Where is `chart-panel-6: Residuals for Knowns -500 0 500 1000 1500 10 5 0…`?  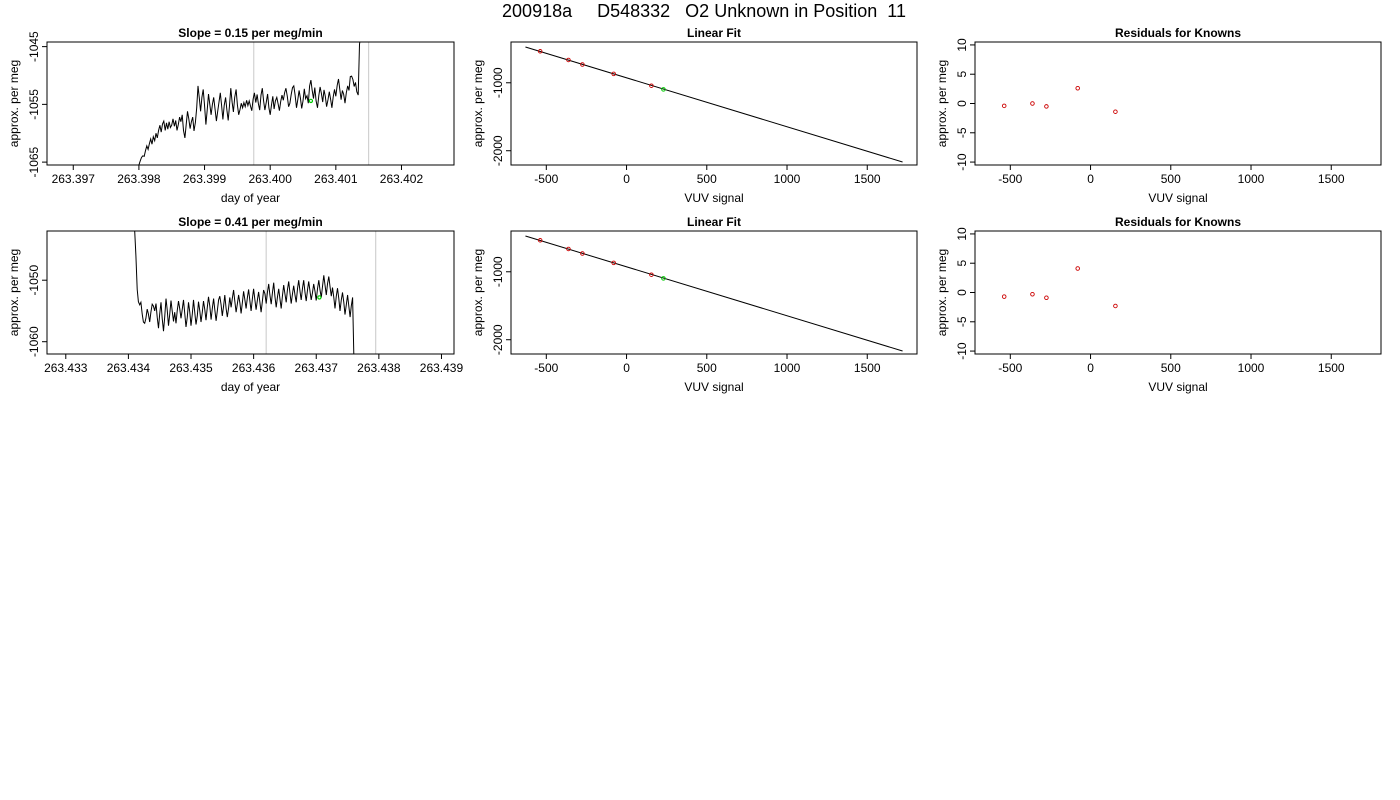
chart-panel-6: Residuals for Knowns -500 0 500 1000 1500 10 5 0… is located at coordinates (1158, 304).